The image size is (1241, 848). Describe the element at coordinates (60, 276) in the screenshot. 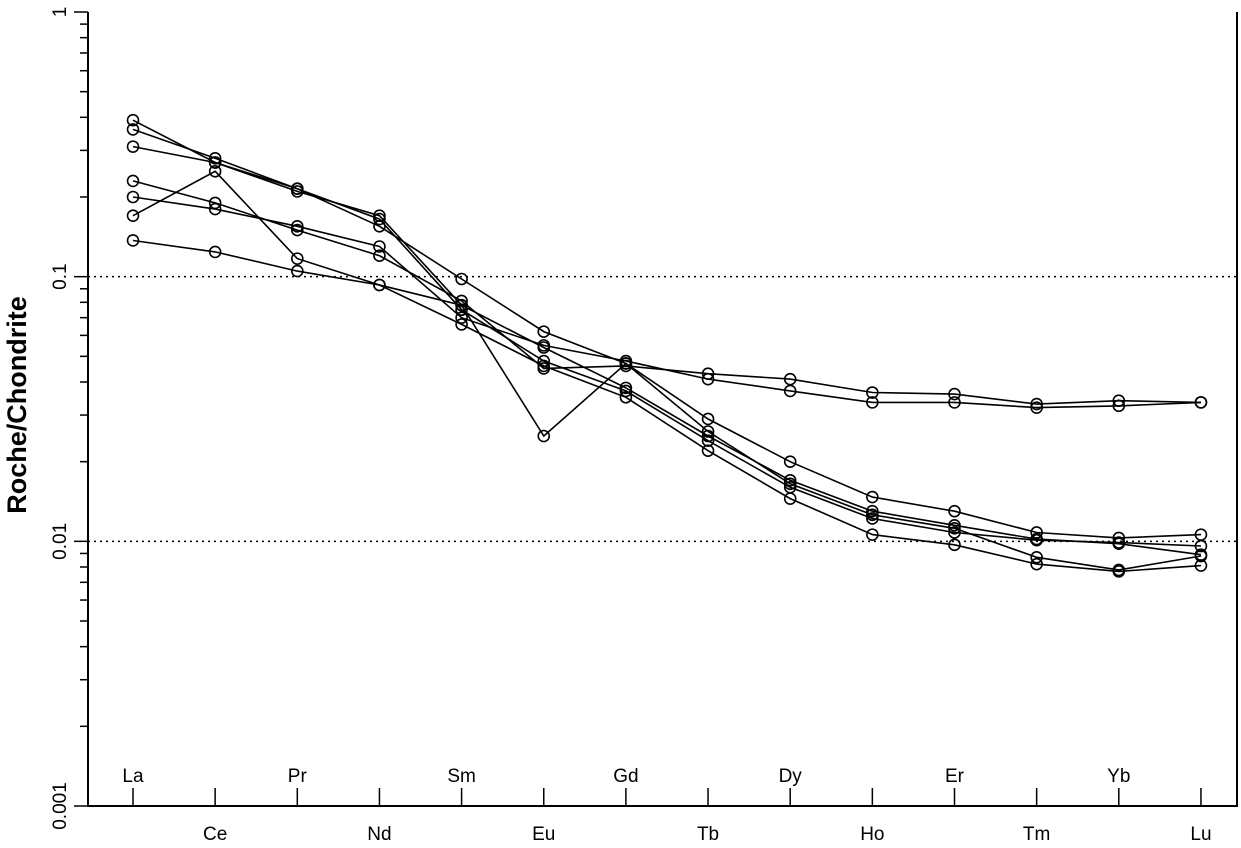

I see `y-tick-label: 0.1` at that location.